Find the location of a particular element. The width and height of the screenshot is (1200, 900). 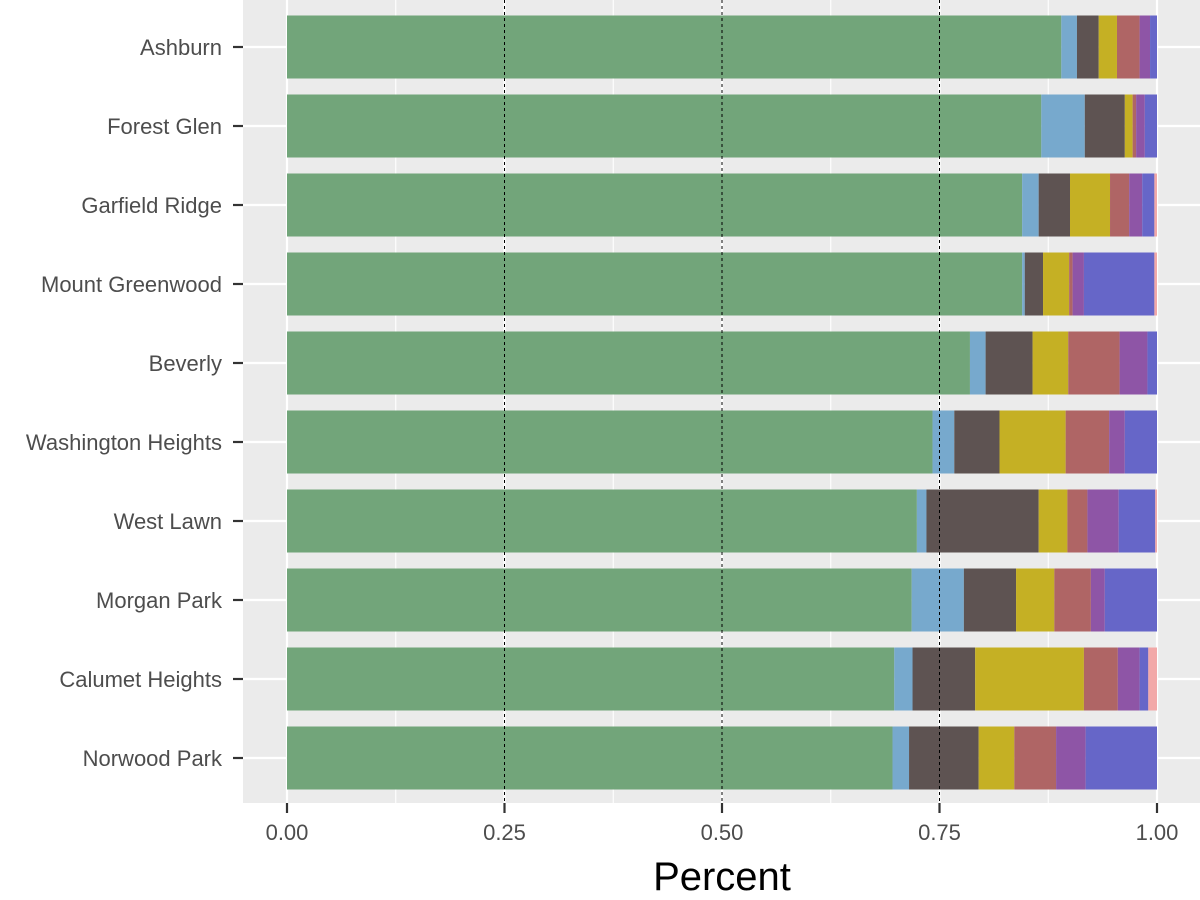

x-tick-label: 0.50 is located at coordinates (722, 832).